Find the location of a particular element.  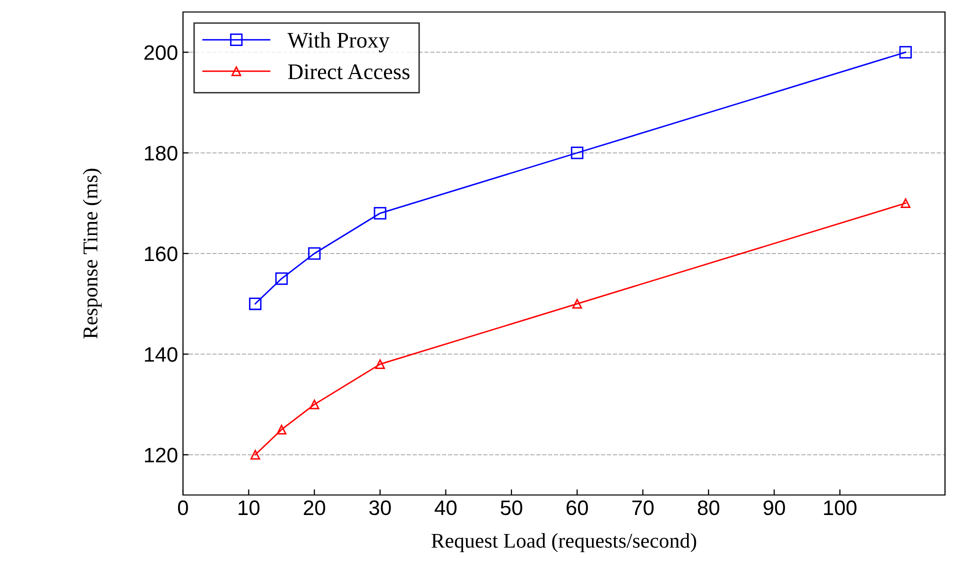

x-tick-label: 70 is located at coordinates (643, 508).